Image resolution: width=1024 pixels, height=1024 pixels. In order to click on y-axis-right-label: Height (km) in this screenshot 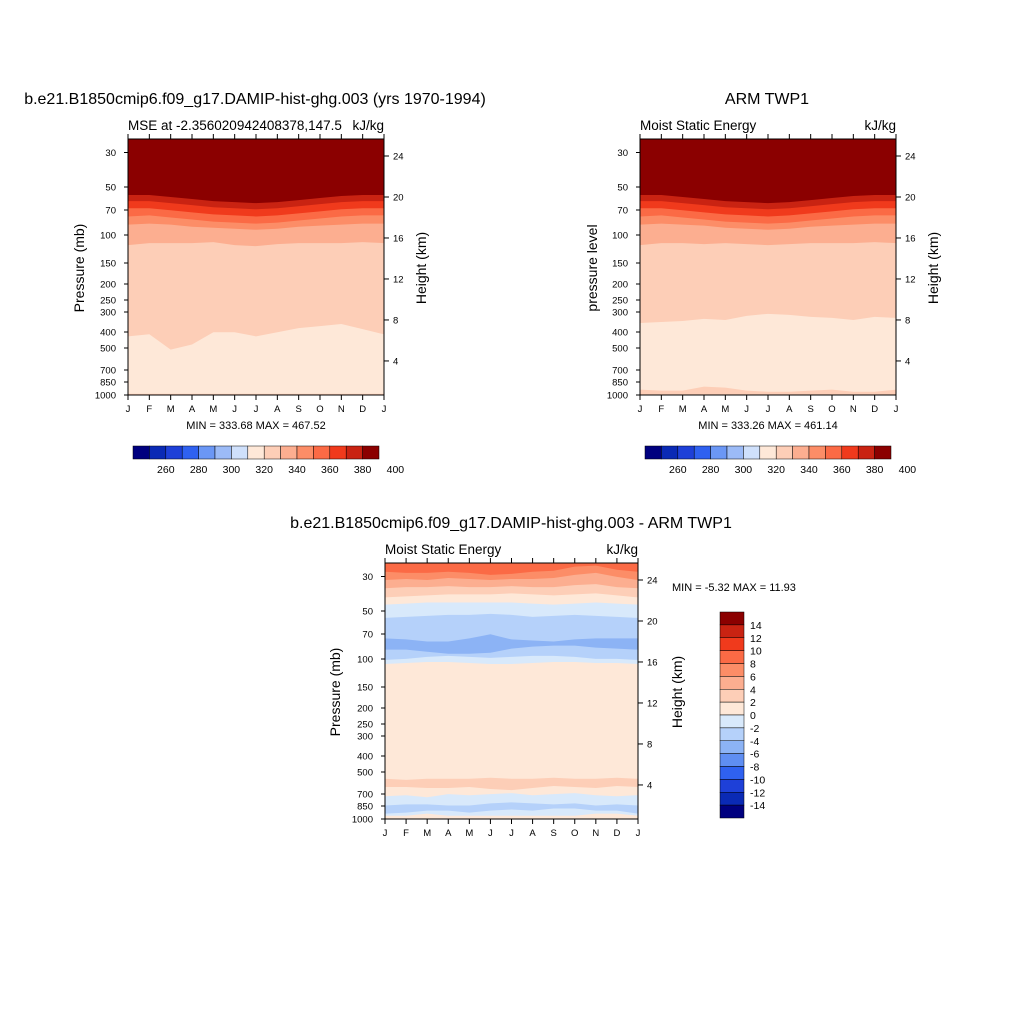, I will do `click(421, 268)`.